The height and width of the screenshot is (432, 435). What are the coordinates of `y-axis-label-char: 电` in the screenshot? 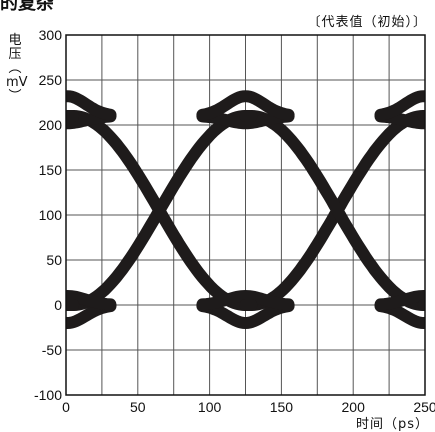 It's located at (15, 40).